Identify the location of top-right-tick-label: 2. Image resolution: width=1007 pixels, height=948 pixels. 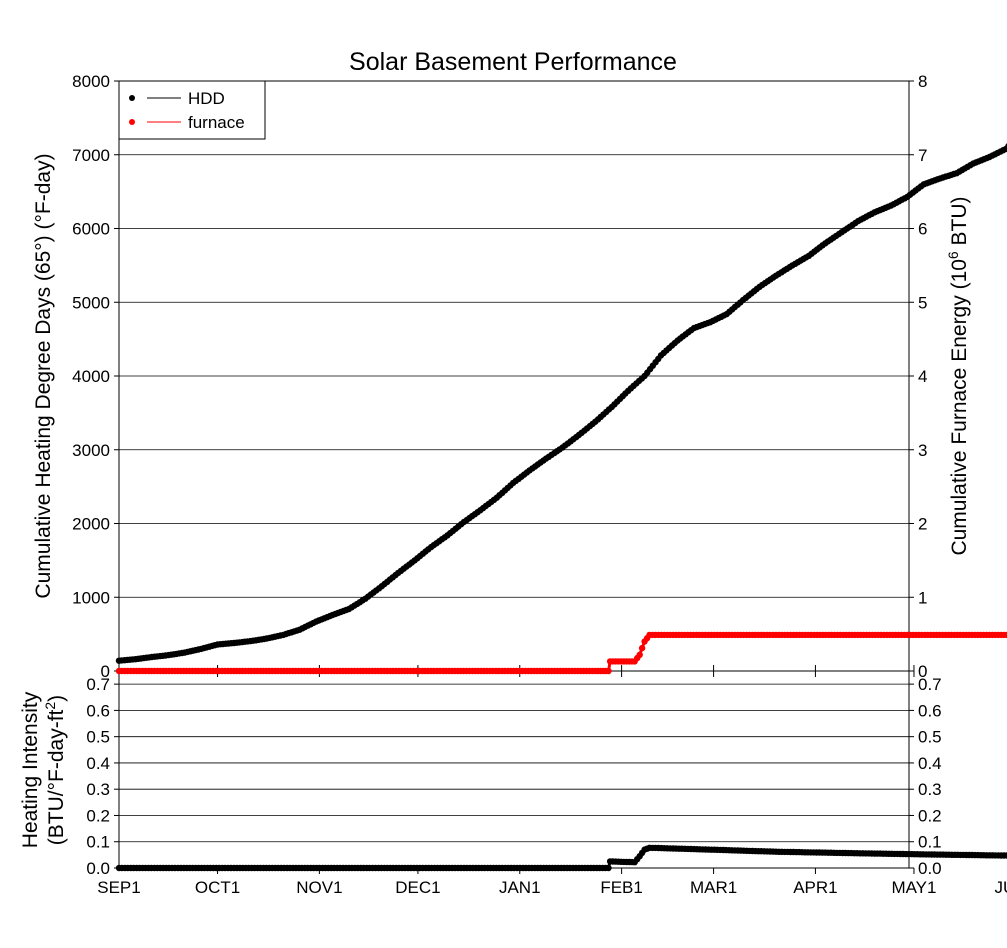
(922, 524).